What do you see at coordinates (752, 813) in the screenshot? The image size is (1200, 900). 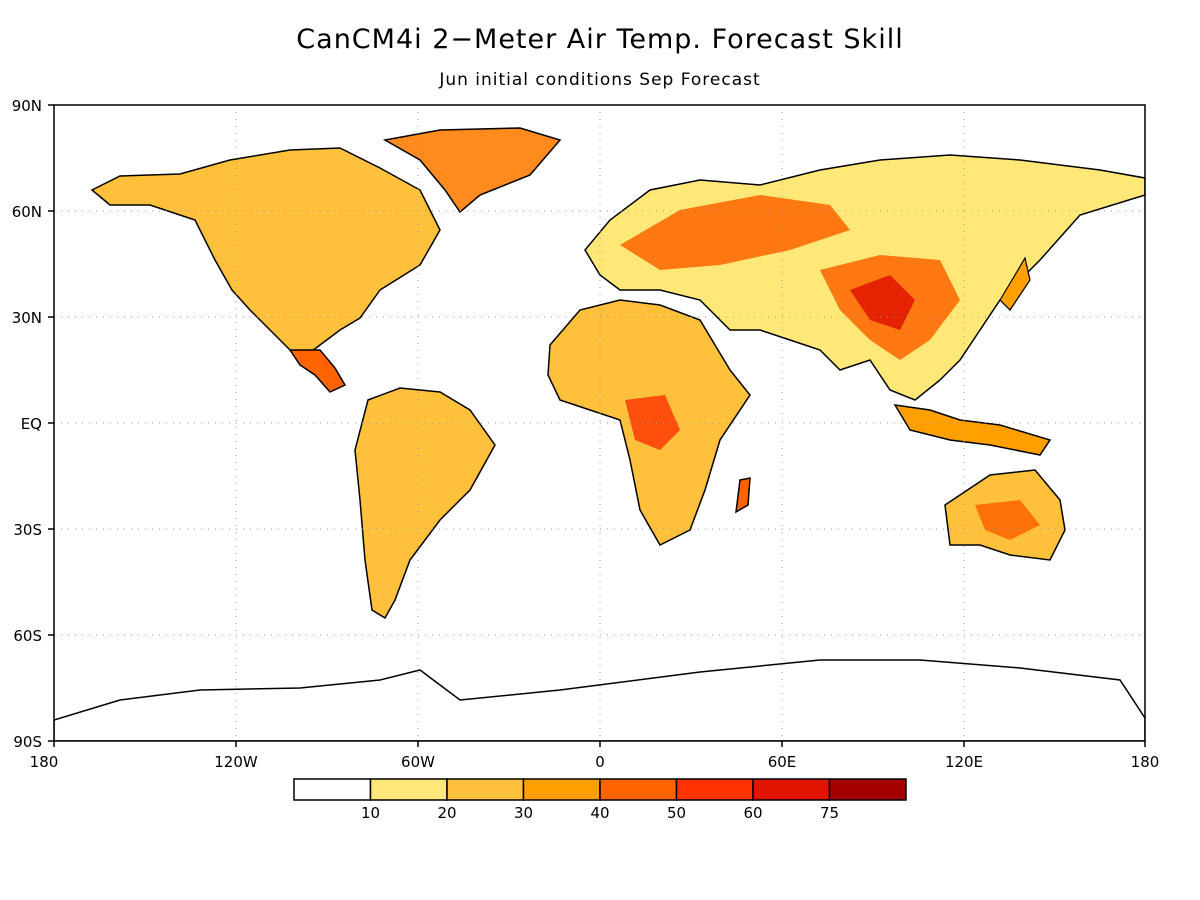 I see `color-bar-label: 60` at bounding box center [752, 813].